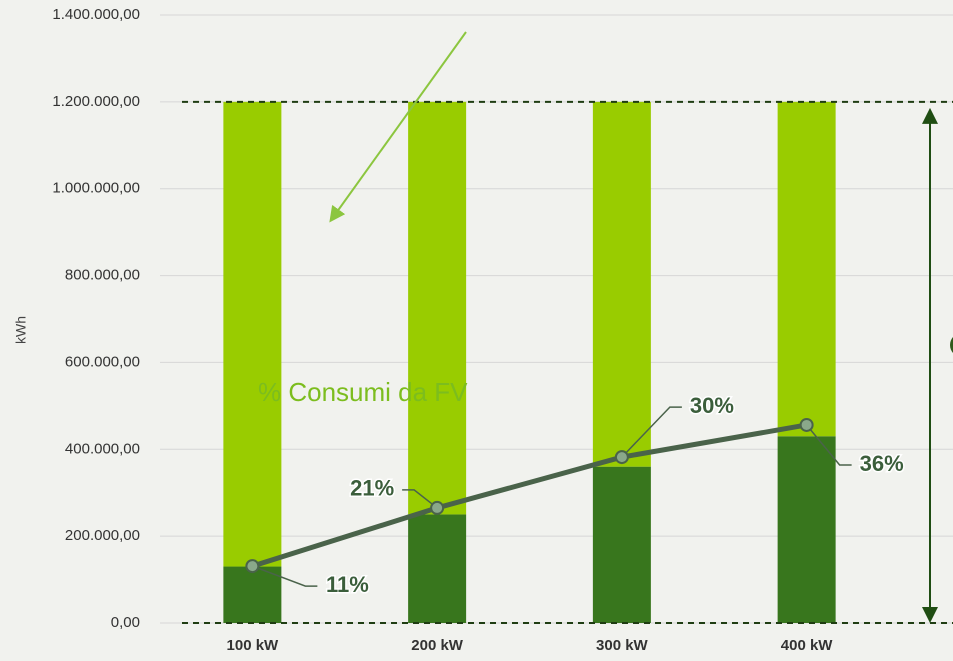  Describe the element at coordinates (712, 405) in the screenshot. I see `point-label: 30%` at that location.